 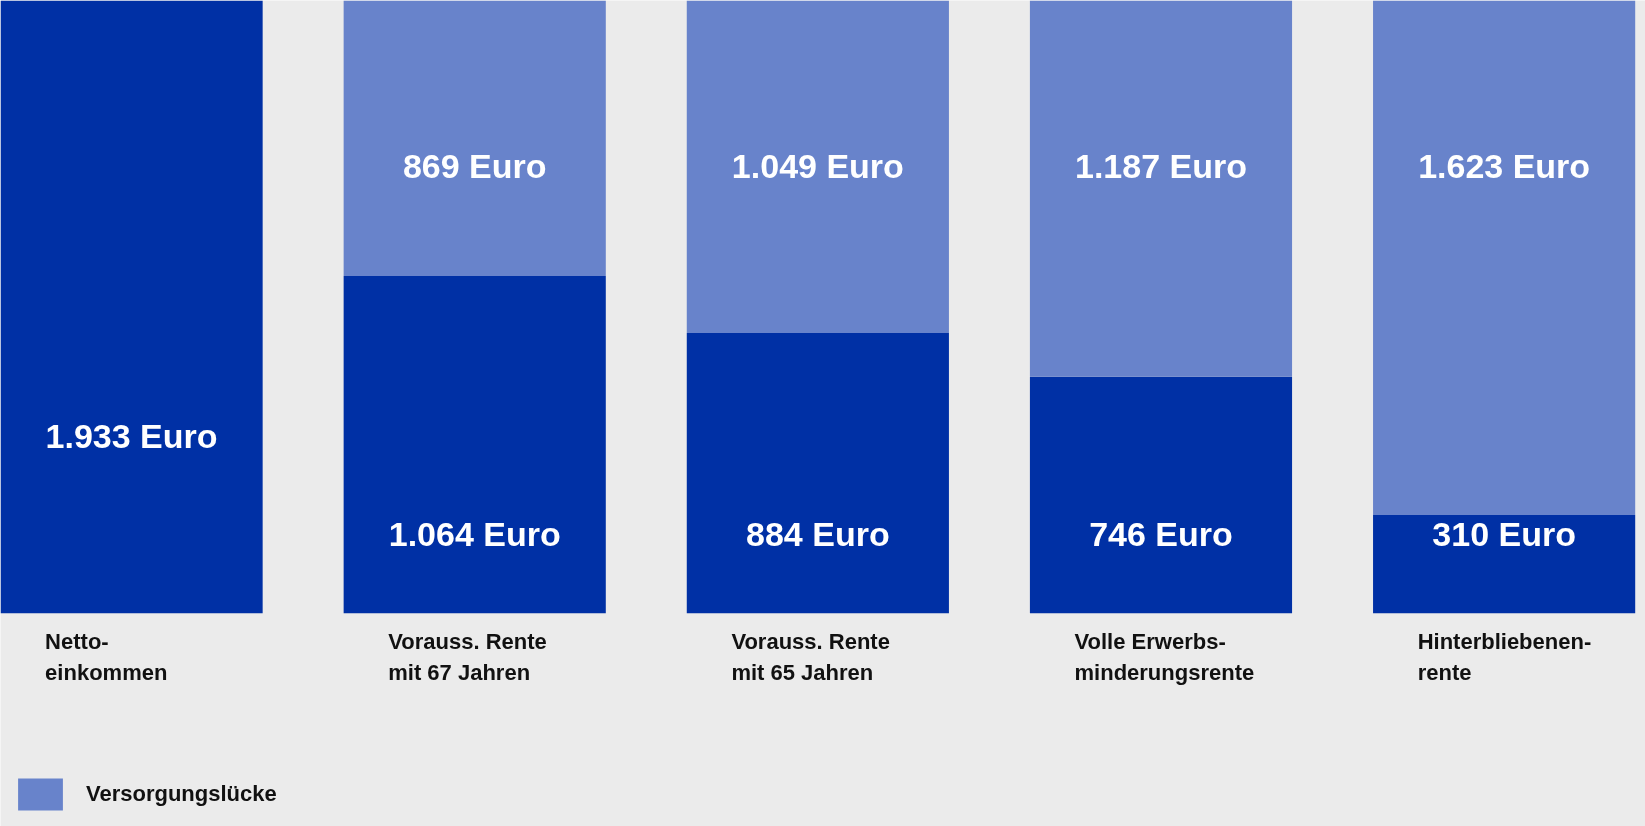 I want to click on data-label: 1.623 Euro, so click(x=1504, y=165).